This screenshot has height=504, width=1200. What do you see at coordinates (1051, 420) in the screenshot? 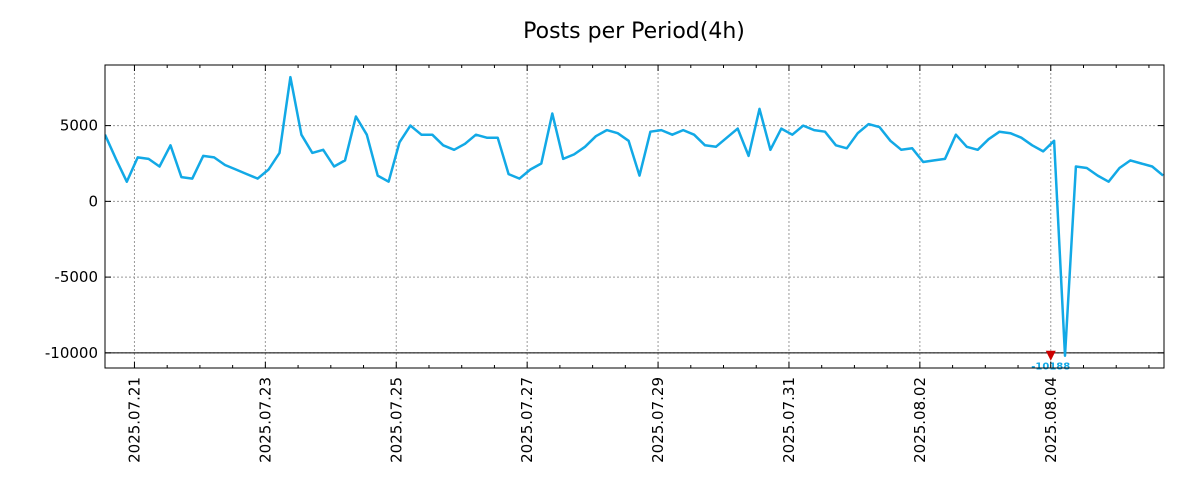
I see `x-tick-label: 2025.08.04` at bounding box center [1051, 420].